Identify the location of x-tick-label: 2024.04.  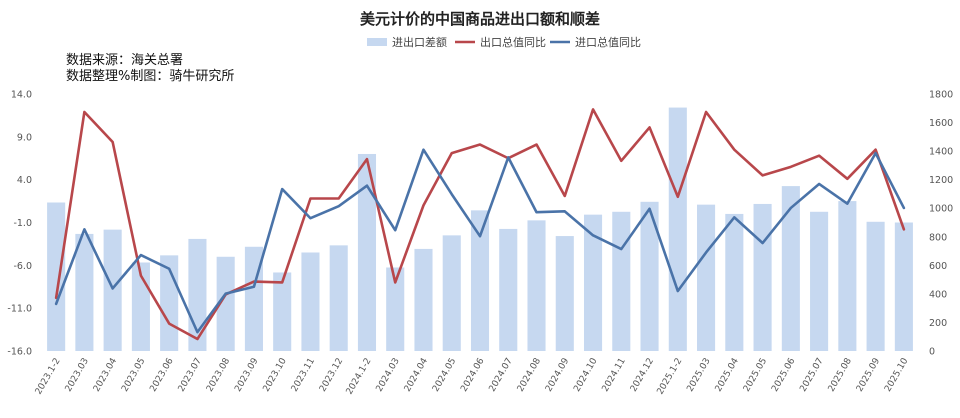
(416, 374).